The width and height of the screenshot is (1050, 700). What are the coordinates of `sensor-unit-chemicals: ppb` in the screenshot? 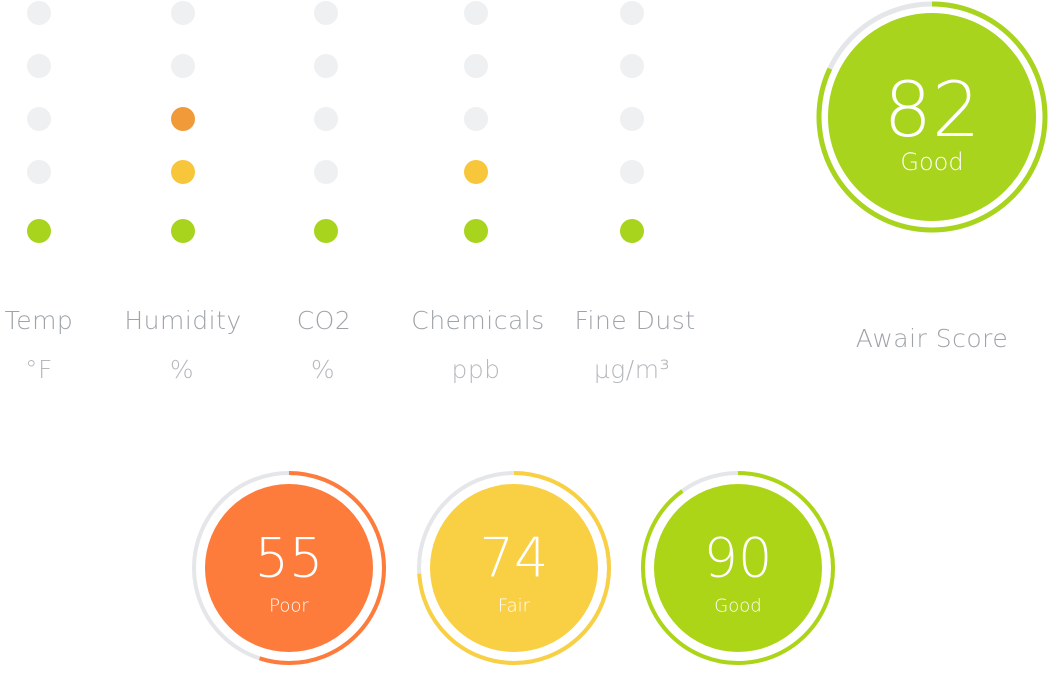 It's located at (476, 369).